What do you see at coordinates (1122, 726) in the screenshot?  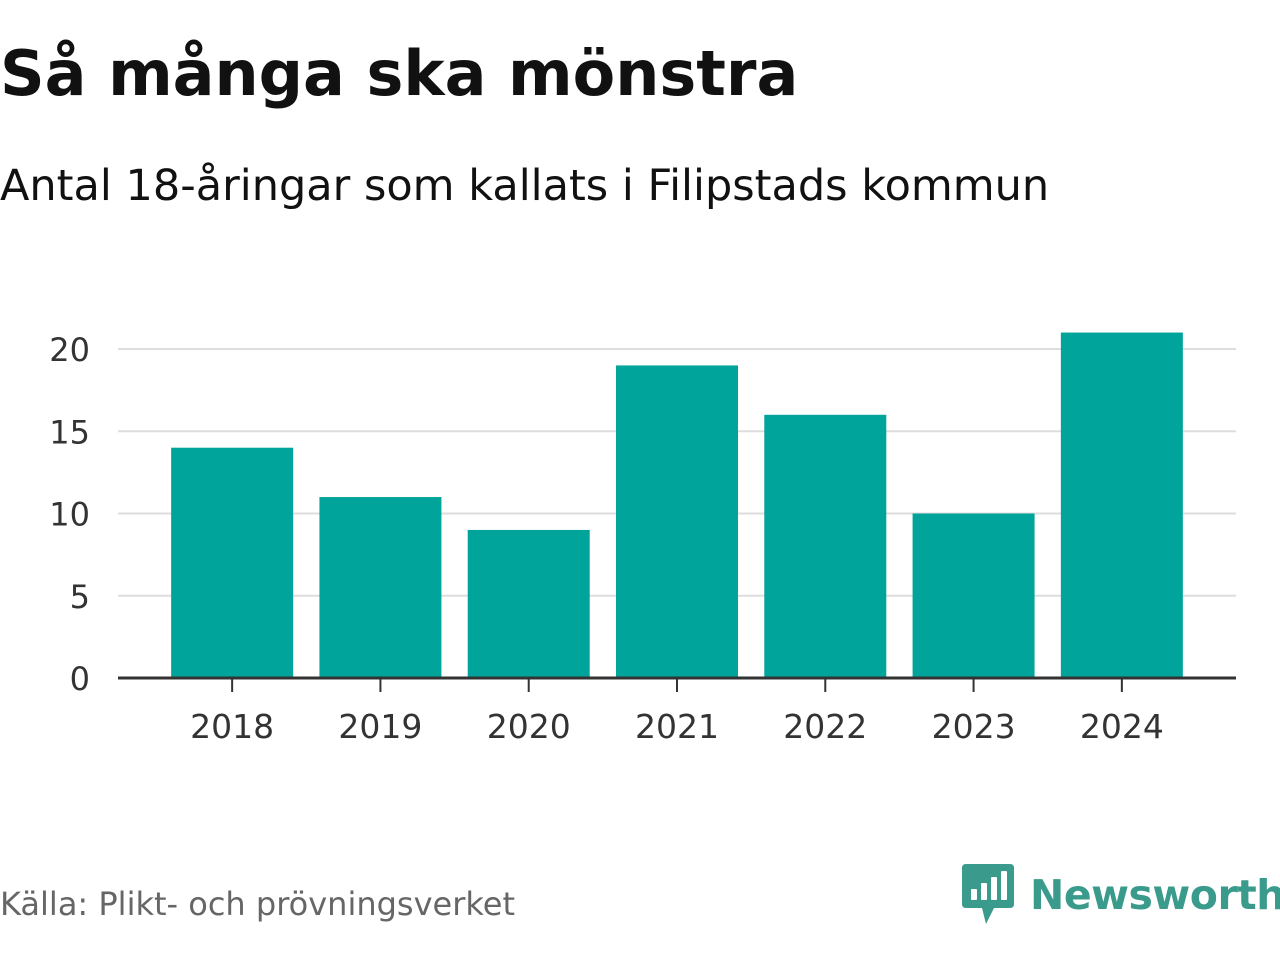 I see `x-tick-label: 2024` at bounding box center [1122, 726].